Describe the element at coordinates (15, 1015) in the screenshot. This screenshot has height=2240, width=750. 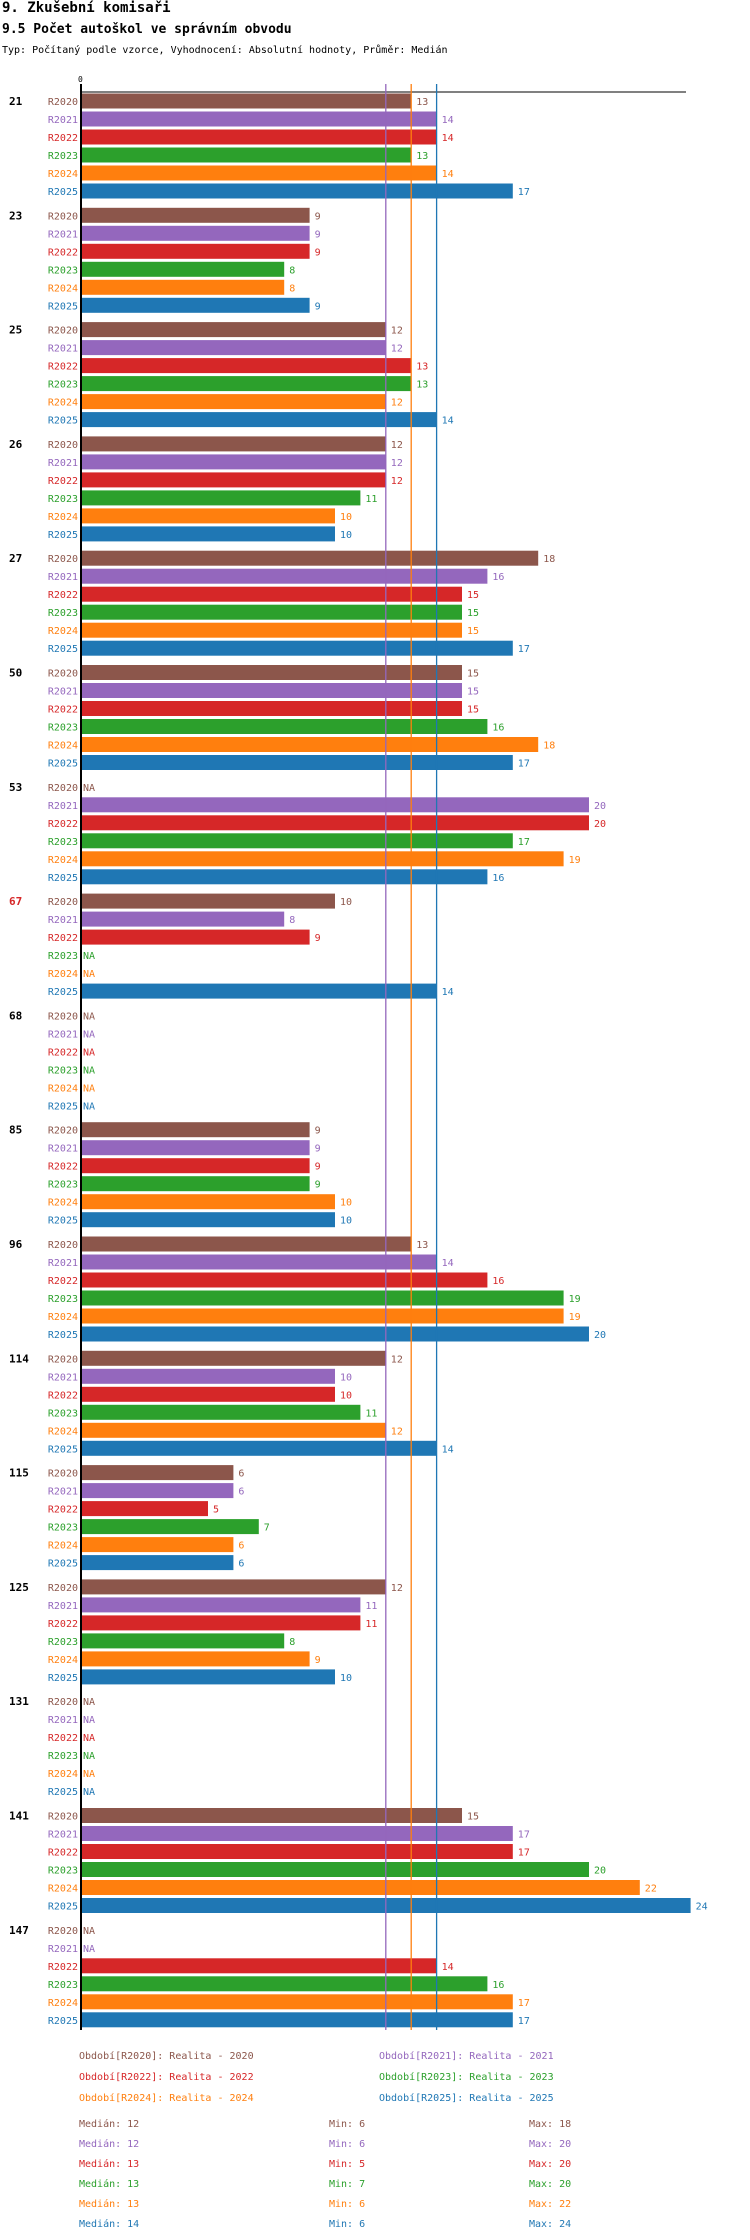
I see `group-label: 68` at that location.